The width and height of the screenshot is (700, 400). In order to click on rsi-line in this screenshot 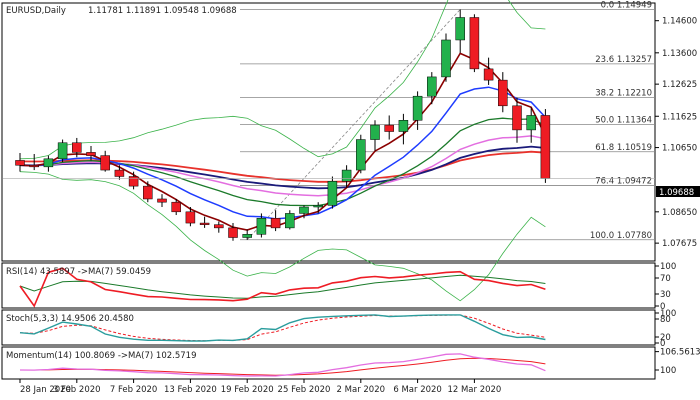, I will do `click(282, 287)`.